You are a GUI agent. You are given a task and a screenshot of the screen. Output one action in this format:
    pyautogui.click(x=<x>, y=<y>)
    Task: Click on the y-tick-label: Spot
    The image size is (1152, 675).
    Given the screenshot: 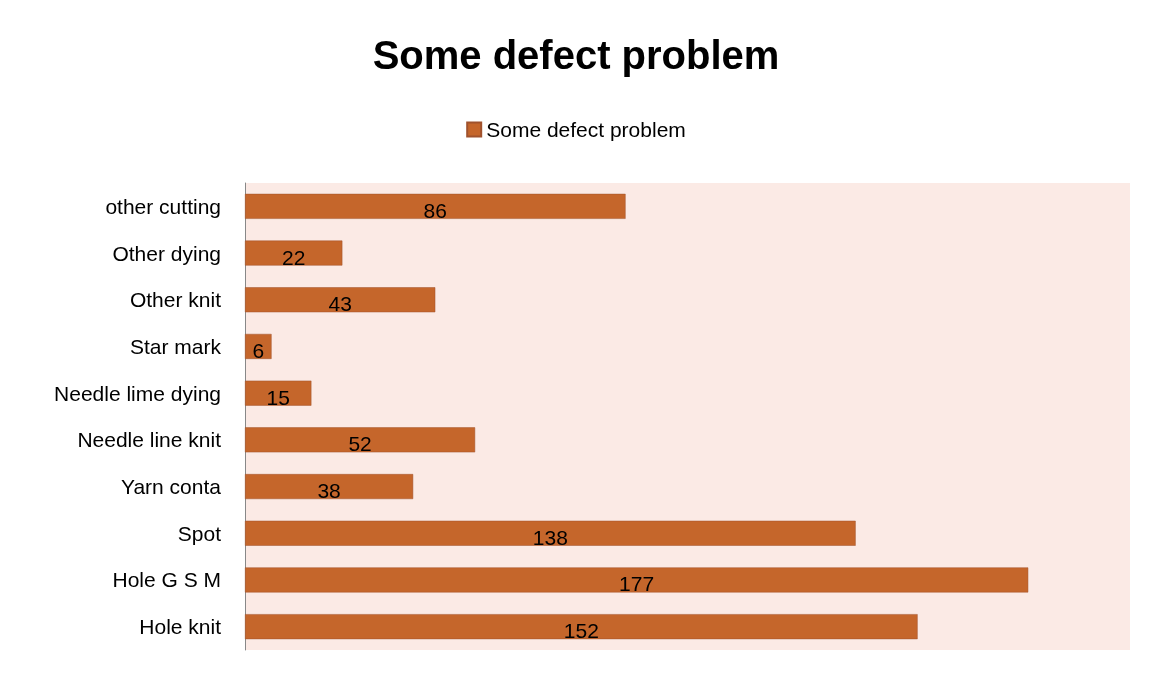 What is the action you would take?
    pyautogui.click(x=199, y=533)
    